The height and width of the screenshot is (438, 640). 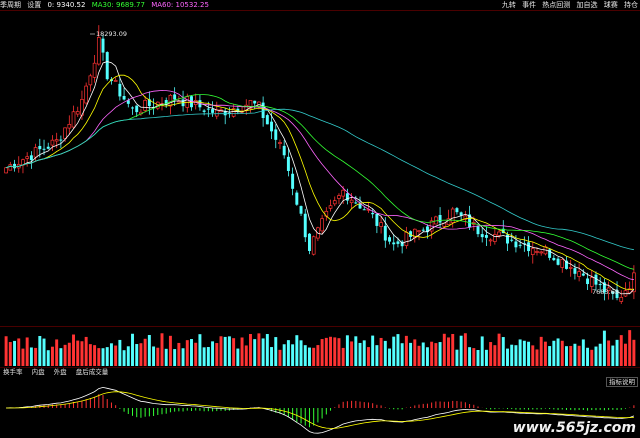 What do you see at coordinates (38, 372) in the screenshot?
I see `tab-inner-volume: 内盘` at bounding box center [38, 372].